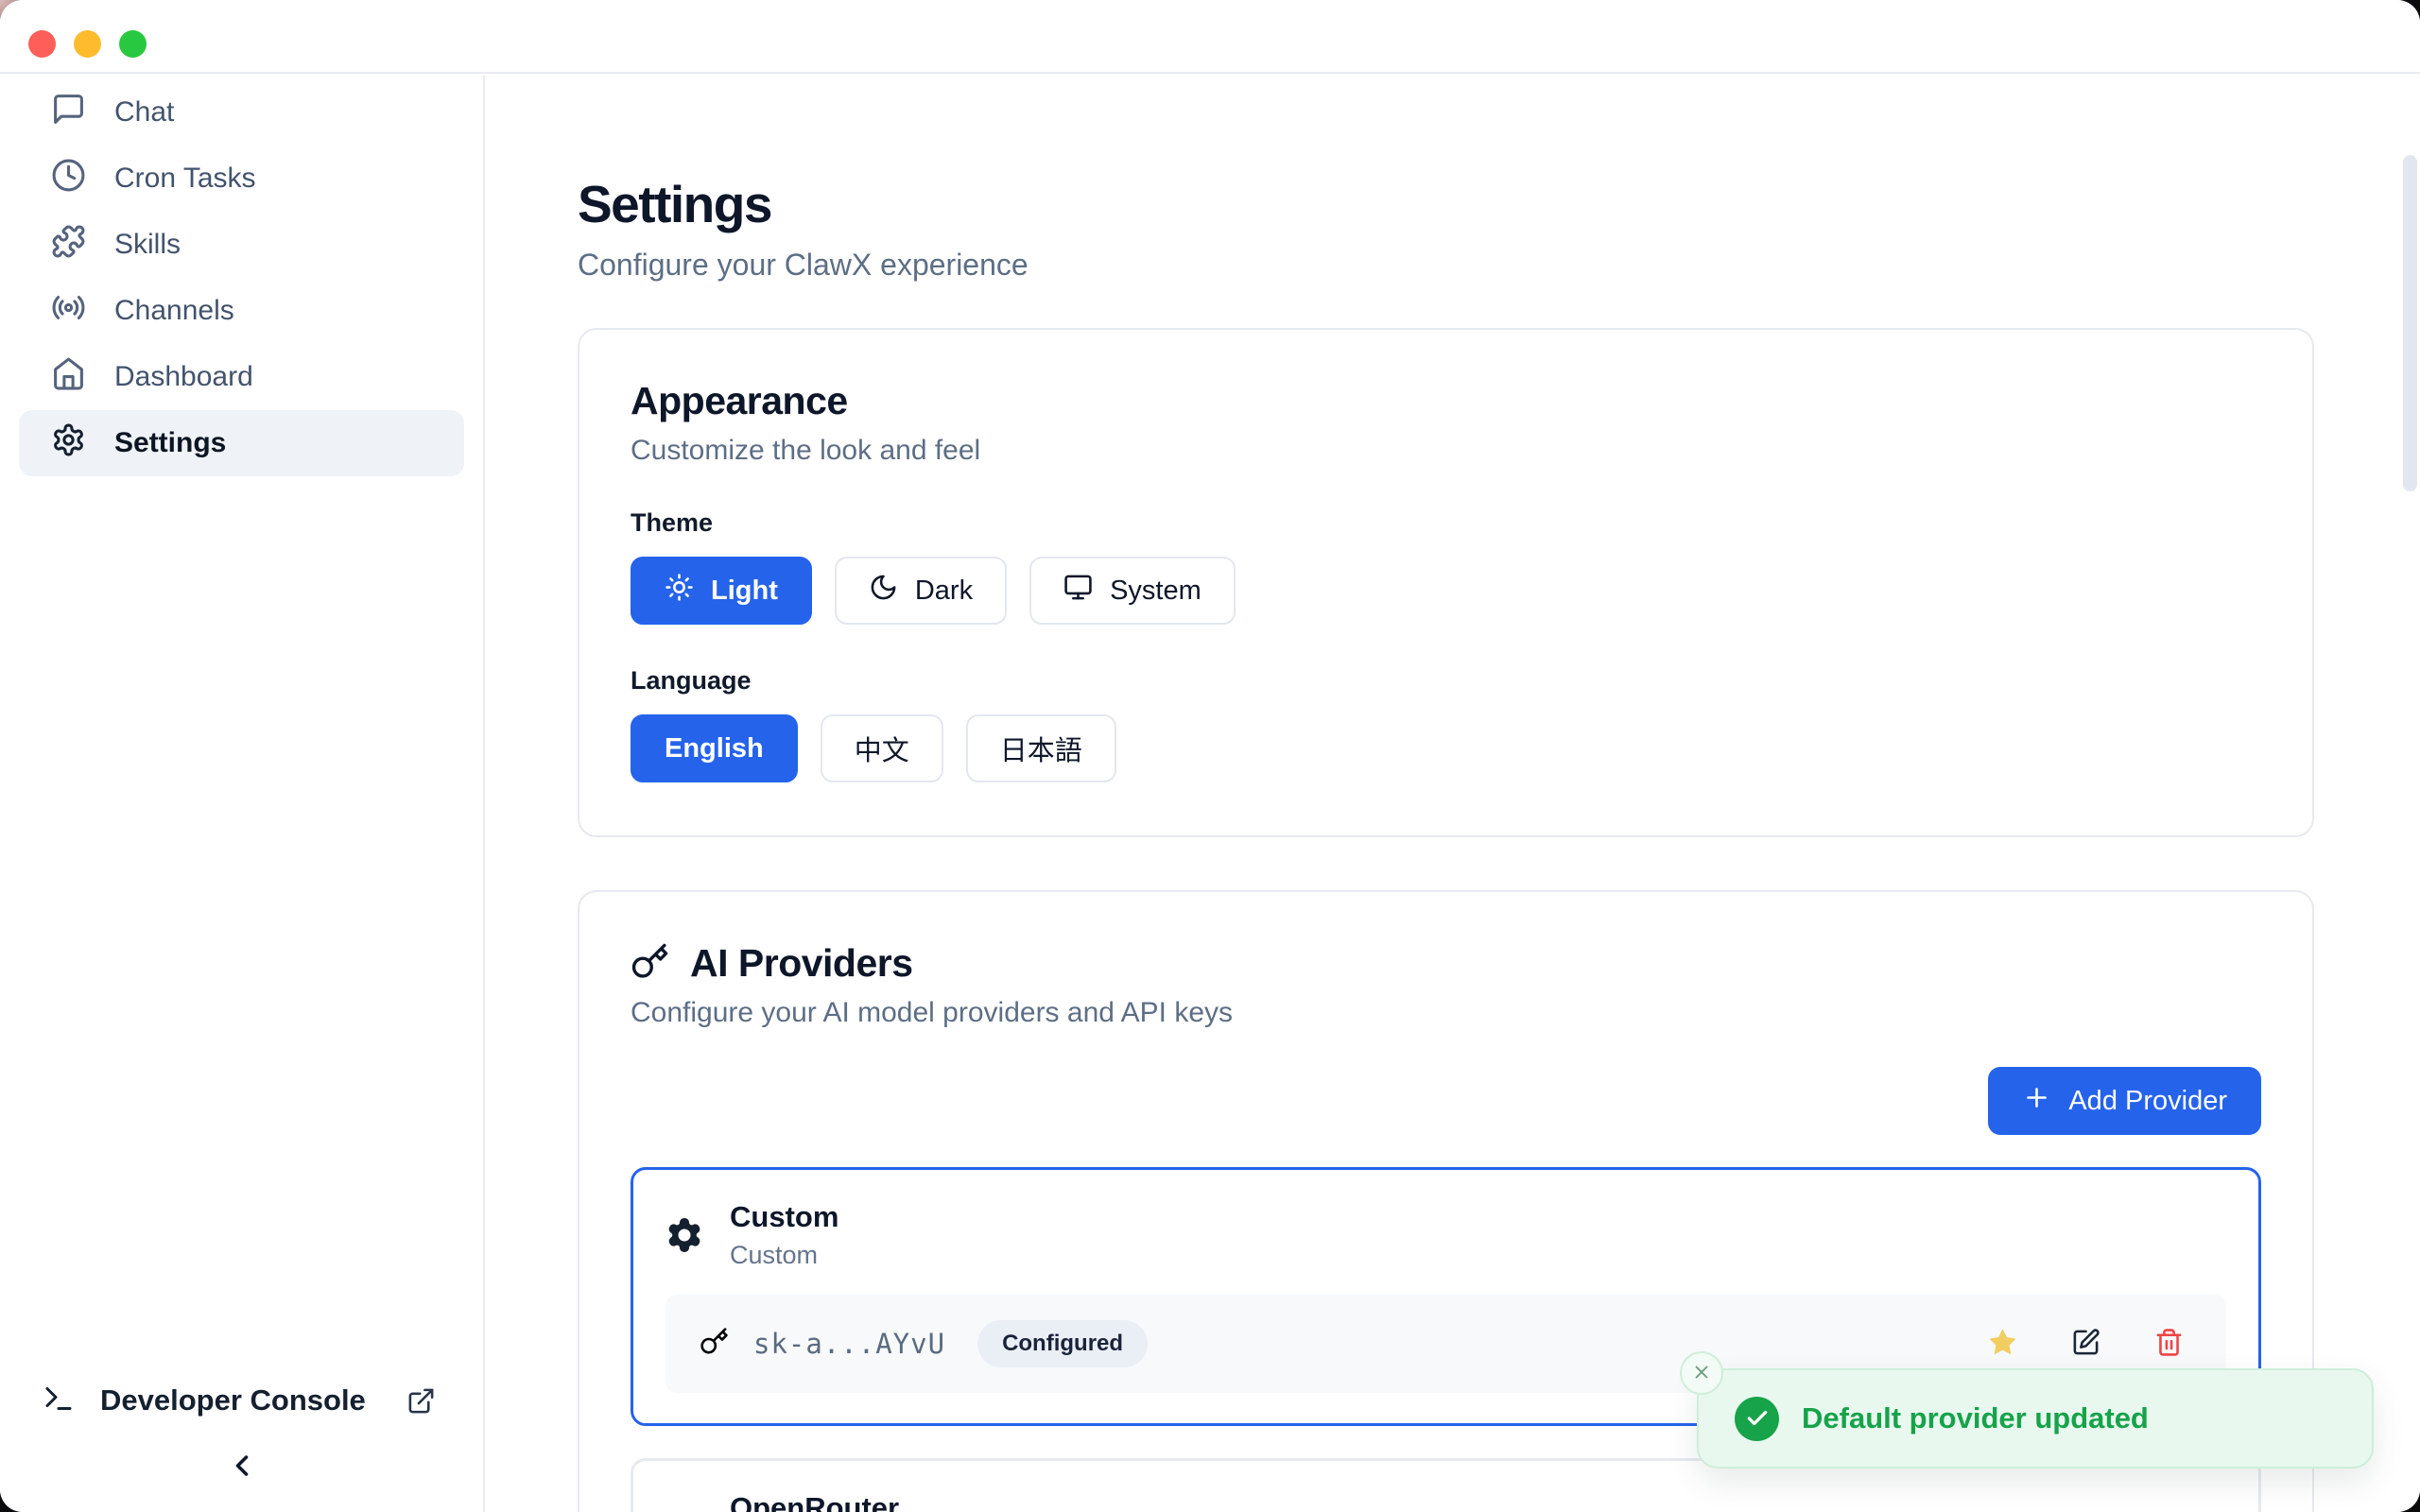 The height and width of the screenshot is (1512, 2420). I want to click on sidebar-item-settings: Settings, so click(242, 443).